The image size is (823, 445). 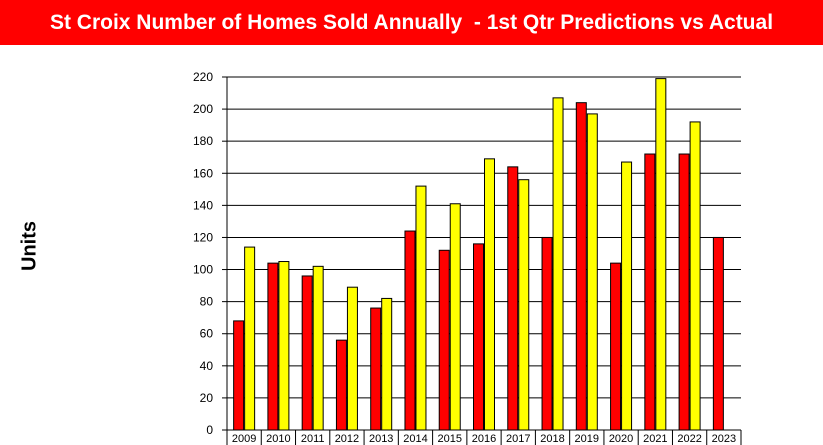 I want to click on y-tick-label: 120, so click(x=203, y=237).